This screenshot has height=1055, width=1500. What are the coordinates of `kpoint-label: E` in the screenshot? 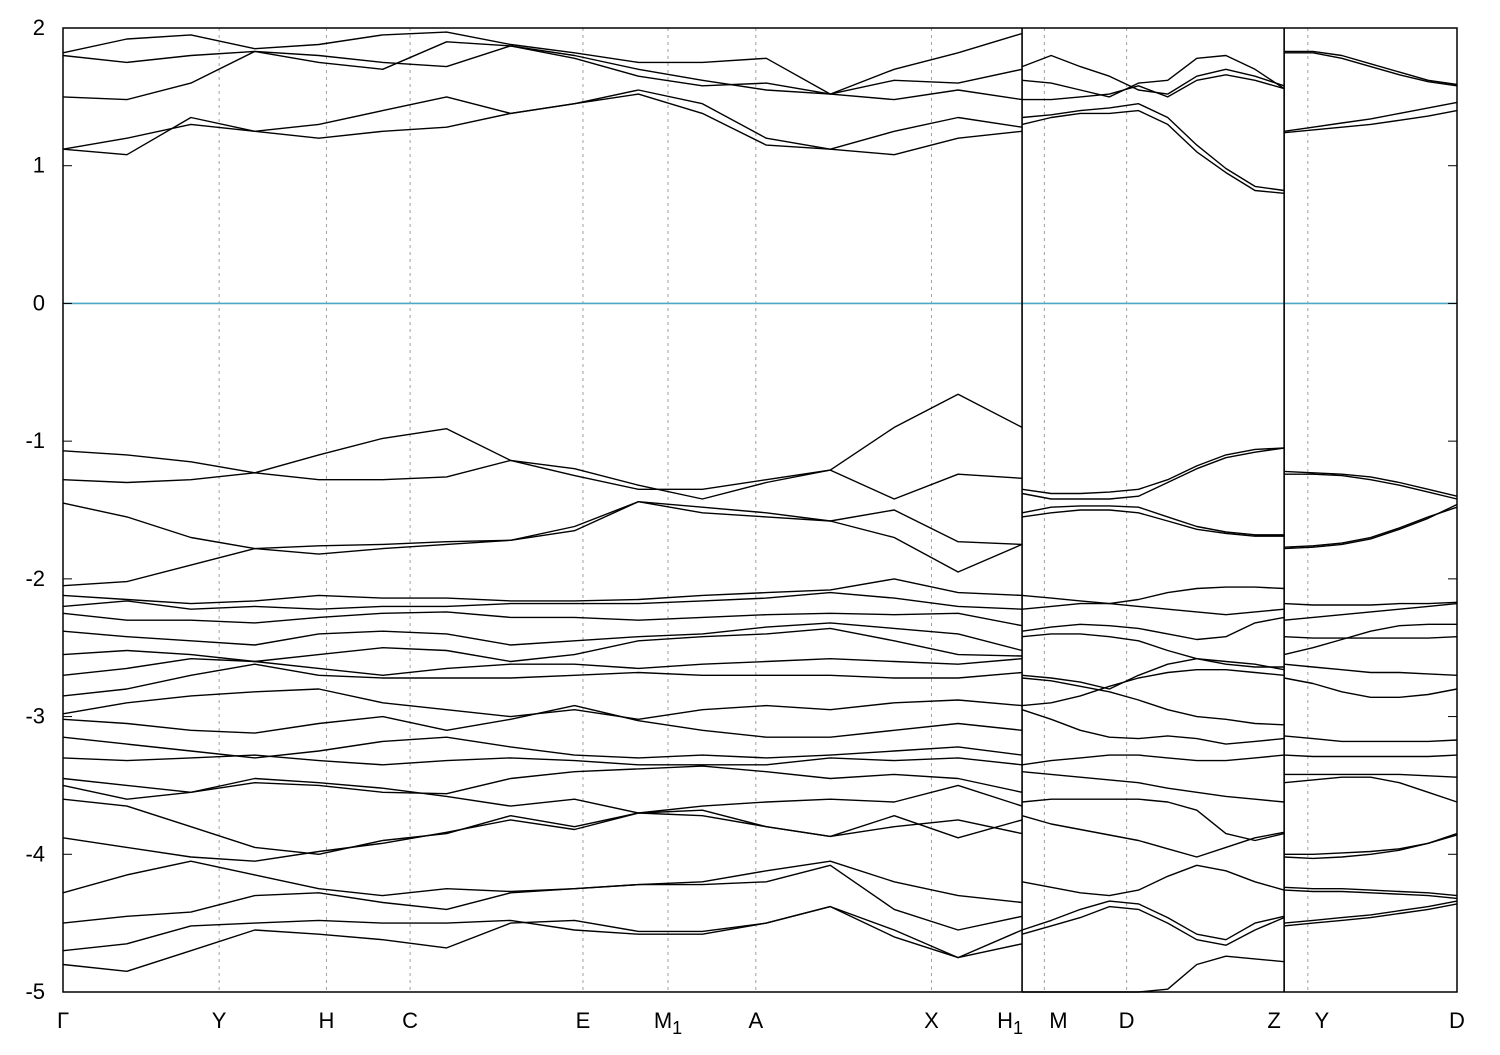 It's located at (583, 1020).